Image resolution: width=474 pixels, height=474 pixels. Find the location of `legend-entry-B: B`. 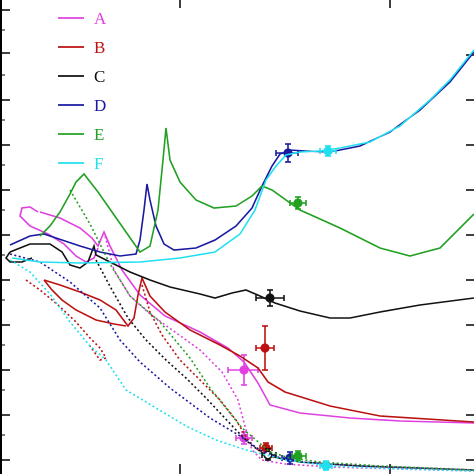

legend-entry-B: B is located at coordinates (81, 47).